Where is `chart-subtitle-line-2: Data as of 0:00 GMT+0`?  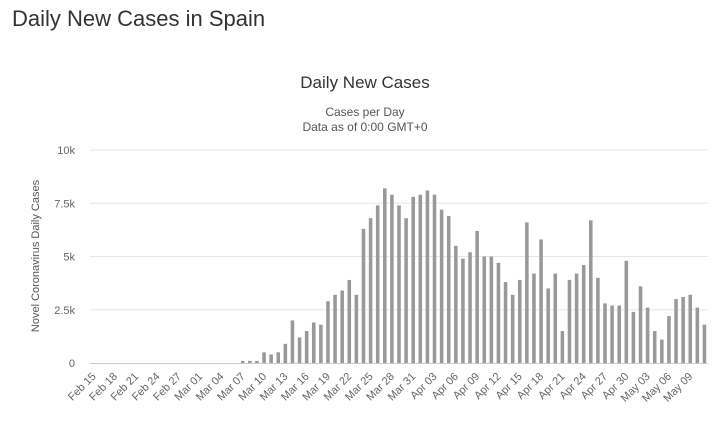 chart-subtitle-line-2: Data as of 0:00 GMT+0 is located at coordinates (364, 127).